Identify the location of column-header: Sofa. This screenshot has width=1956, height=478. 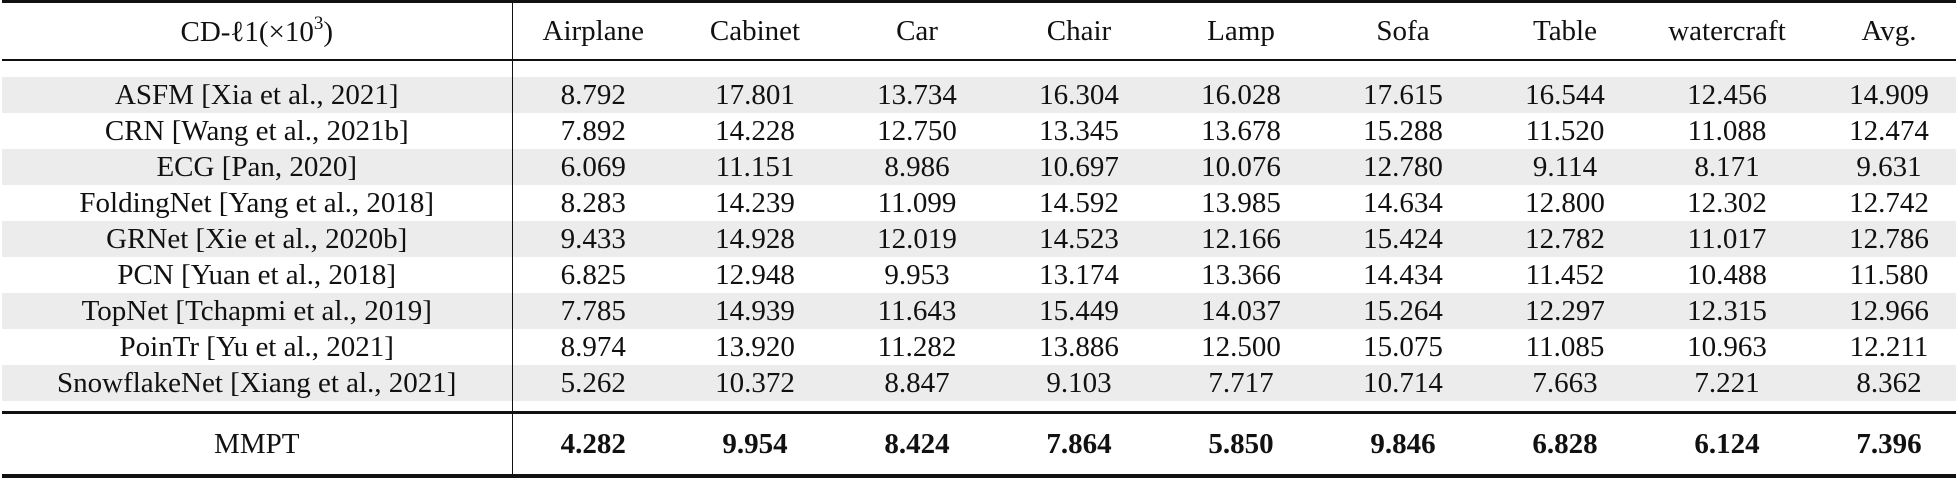
(1403, 30).